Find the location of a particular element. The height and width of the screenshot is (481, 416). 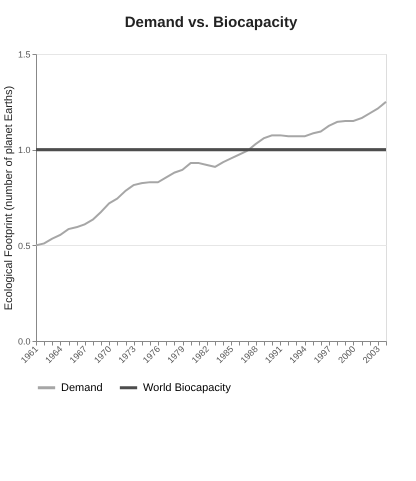

y-tick-label: 0.0 is located at coordinates (24, 341).